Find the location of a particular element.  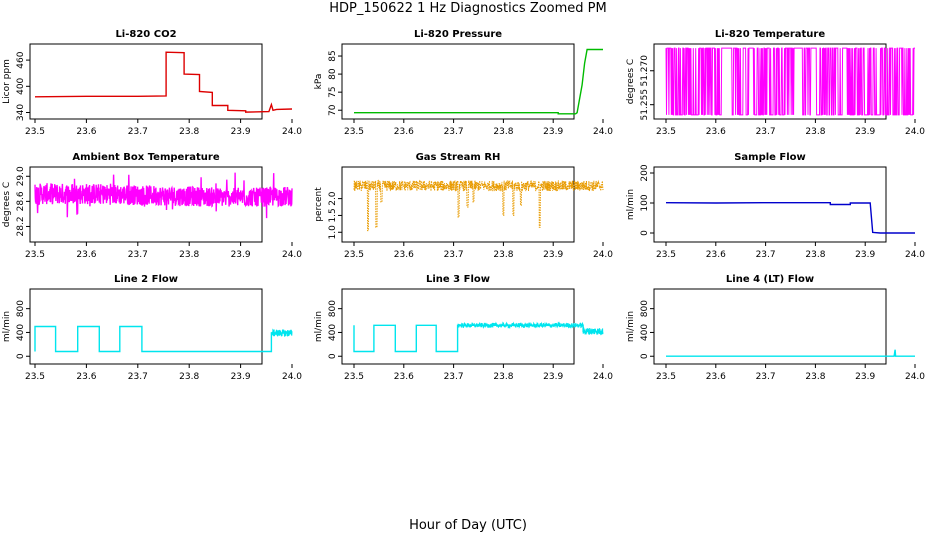

panel-title: Li-820 Pressure is located at coordinates (458, 34).